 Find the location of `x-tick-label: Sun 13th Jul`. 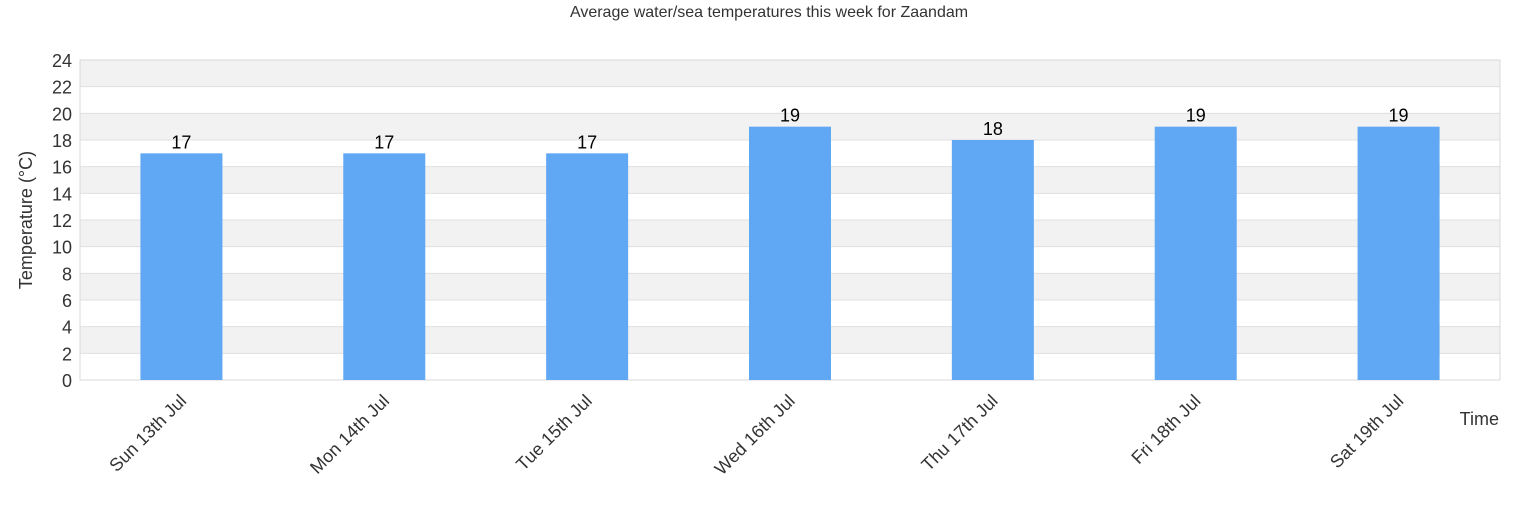

x-tick-label: Sun 13th Jul is located at coordinates (147, 433).